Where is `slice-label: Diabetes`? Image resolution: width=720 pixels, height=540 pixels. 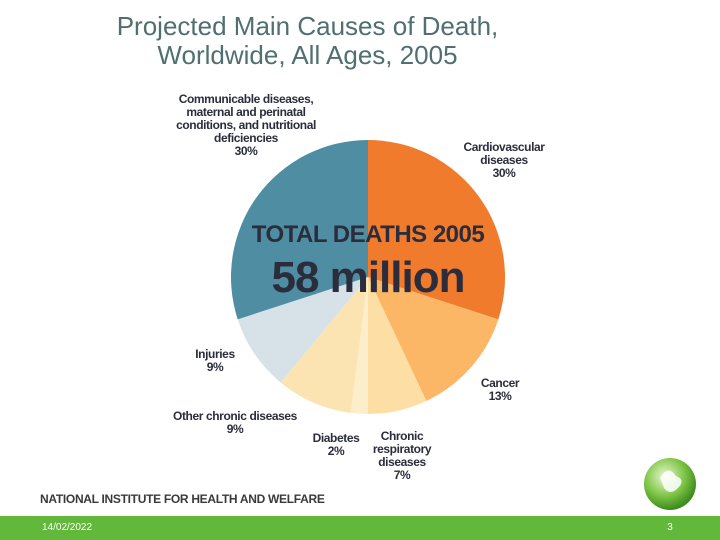
slice-label: Diabetes is located at coordinates (336, 438).